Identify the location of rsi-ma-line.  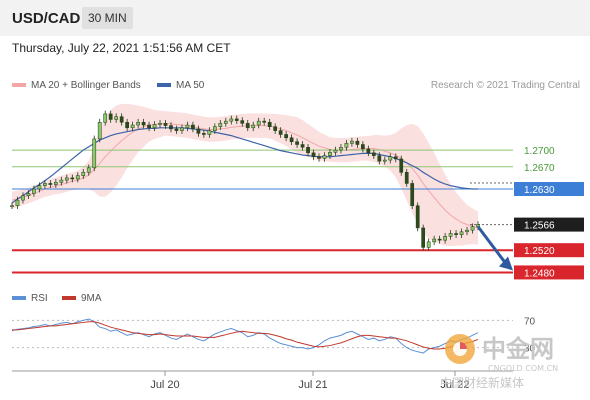
(245, 335).